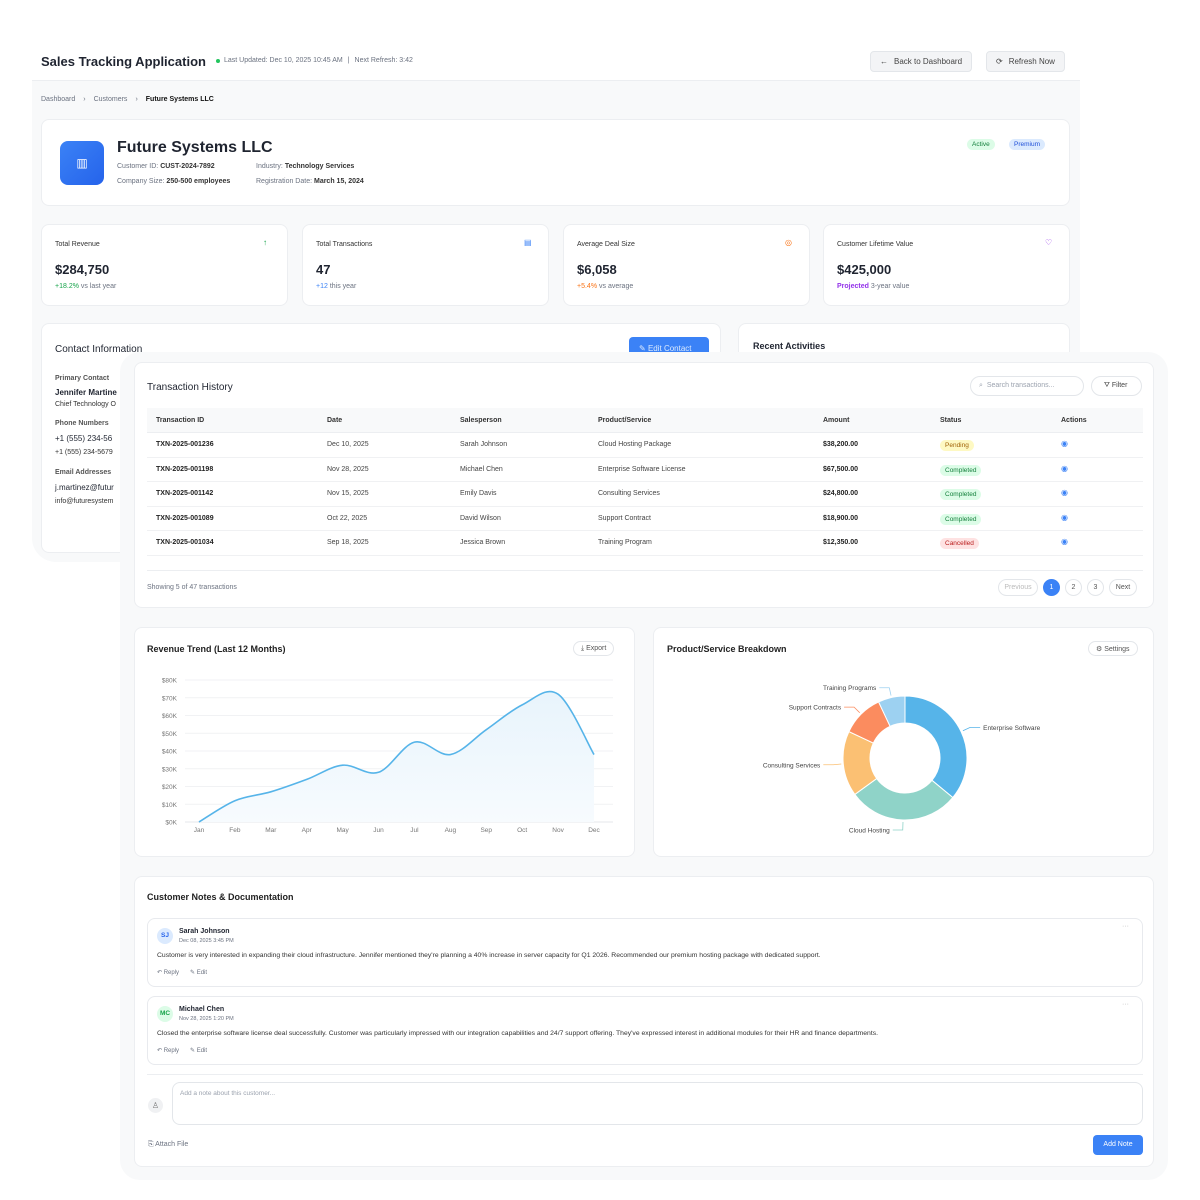 This screenshot has width=1200, height=1200. What do you see at coordinates (170, 769) in the screenshot?
I see `y-tick-label: $30K` at bounding box center [170, 769].